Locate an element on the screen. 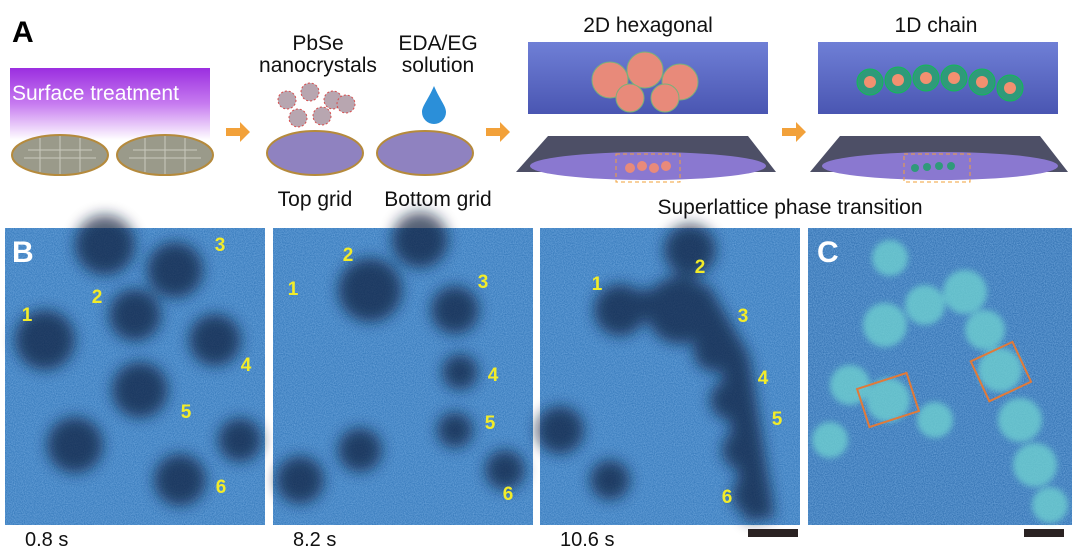  time-label: 10.6 s is located at coordinates (587, 540).